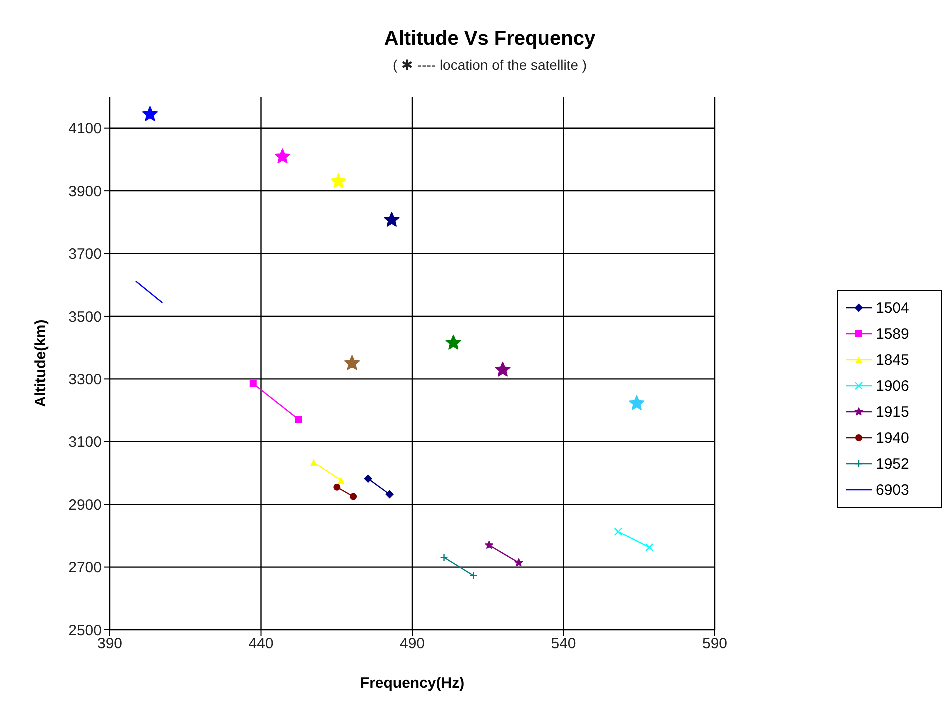 The height and width of the screenshot is (719, 950). What do you see at coordinates (85, 317) in the screenshot?
I see `y-tick-label: 3500` at bounding box center [85, 317].